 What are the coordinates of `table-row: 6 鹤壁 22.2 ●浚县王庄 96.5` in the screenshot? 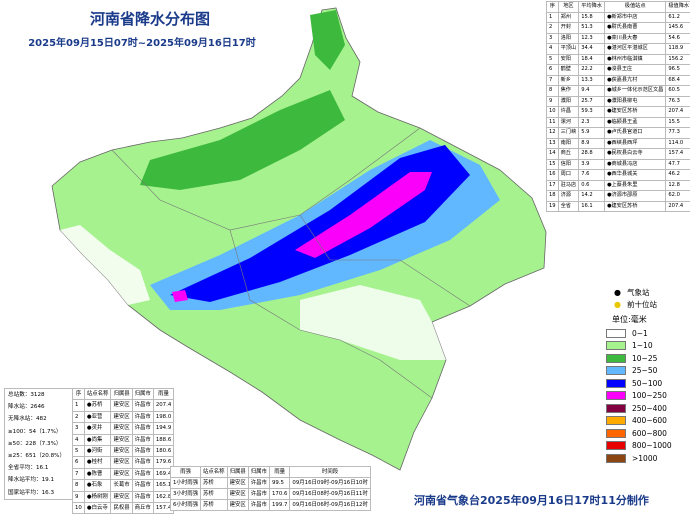 It's located at (618, 70).